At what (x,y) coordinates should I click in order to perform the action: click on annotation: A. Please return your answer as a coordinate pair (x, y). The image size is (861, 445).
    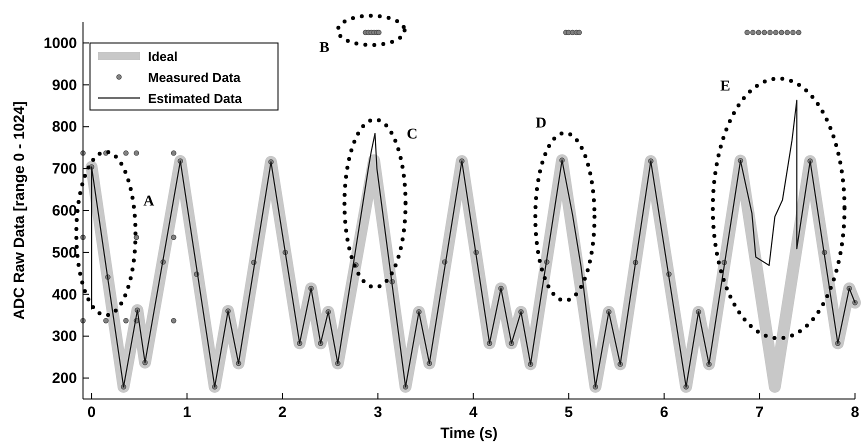
    Looking at the image, I should click on (148, 201).